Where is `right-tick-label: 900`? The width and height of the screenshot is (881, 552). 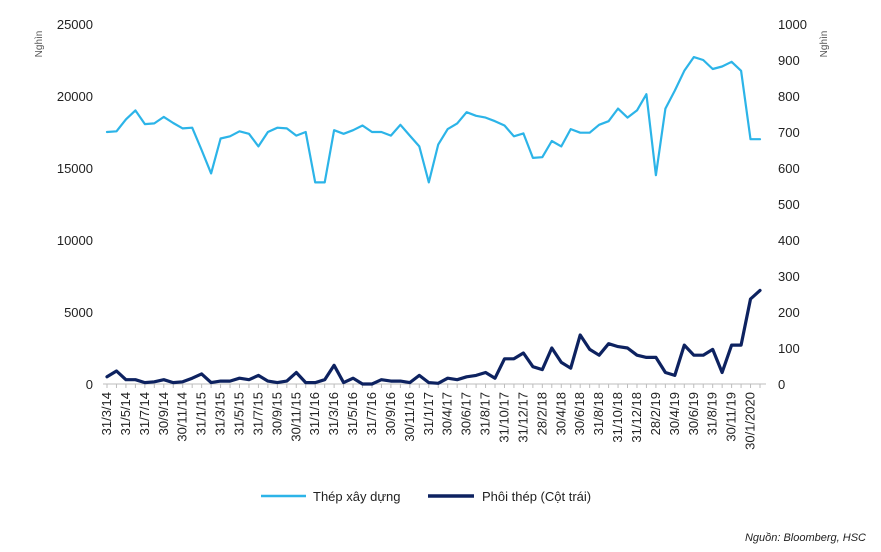 right-tick-label: 900 is located at coordinates (789, 60).